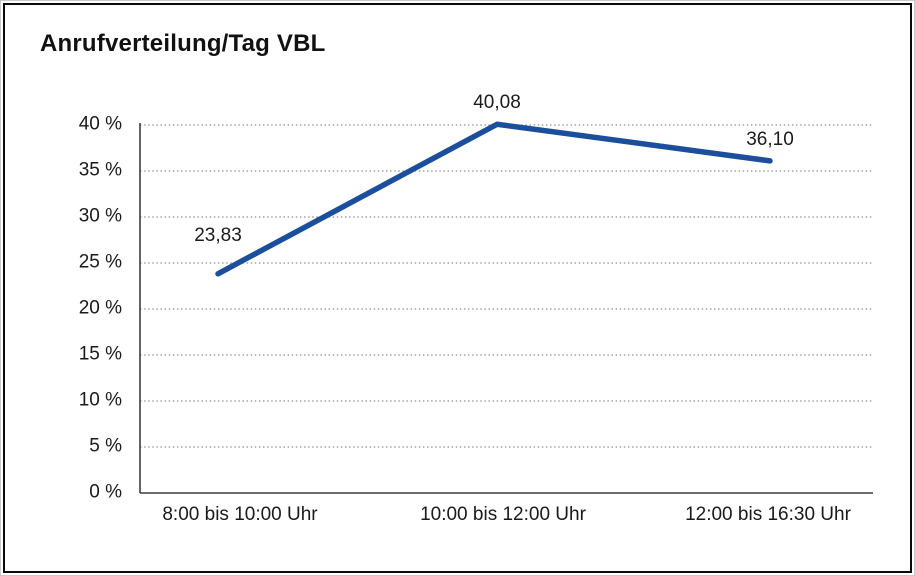 This screenshot has width=915, height=576. I want to click on data-point-label: 36,10, so click(770, 139).